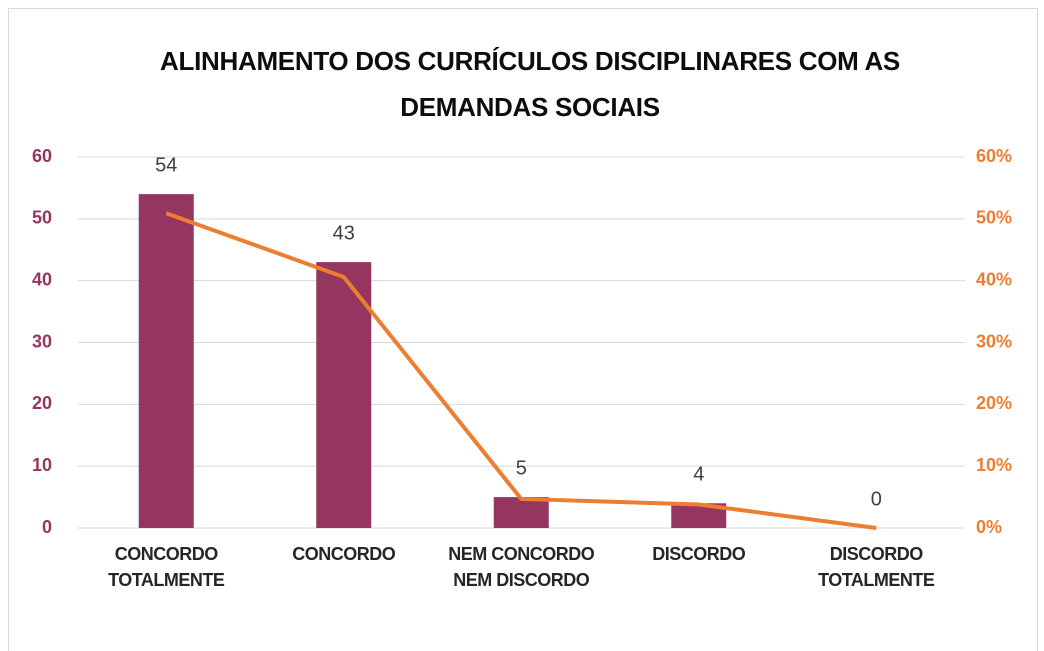 The image size is (1044, 651). I want to click on x-tick-label: CONCORDO, so click(344, 554).